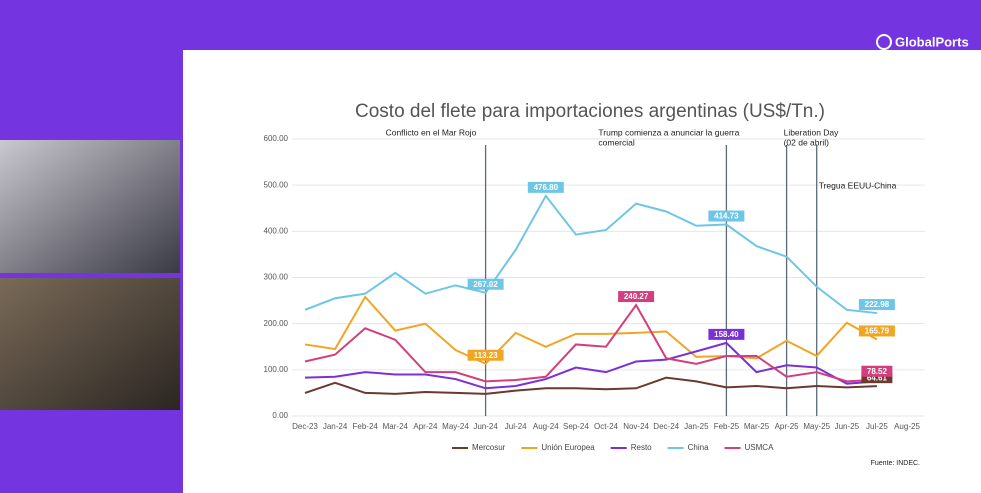 This screenshot has height=493, width=981. What do you see at coordinates (606, 426) in the screenshot?
I see `x-tick-label: Oct-24` at bounding box center [606, 426].